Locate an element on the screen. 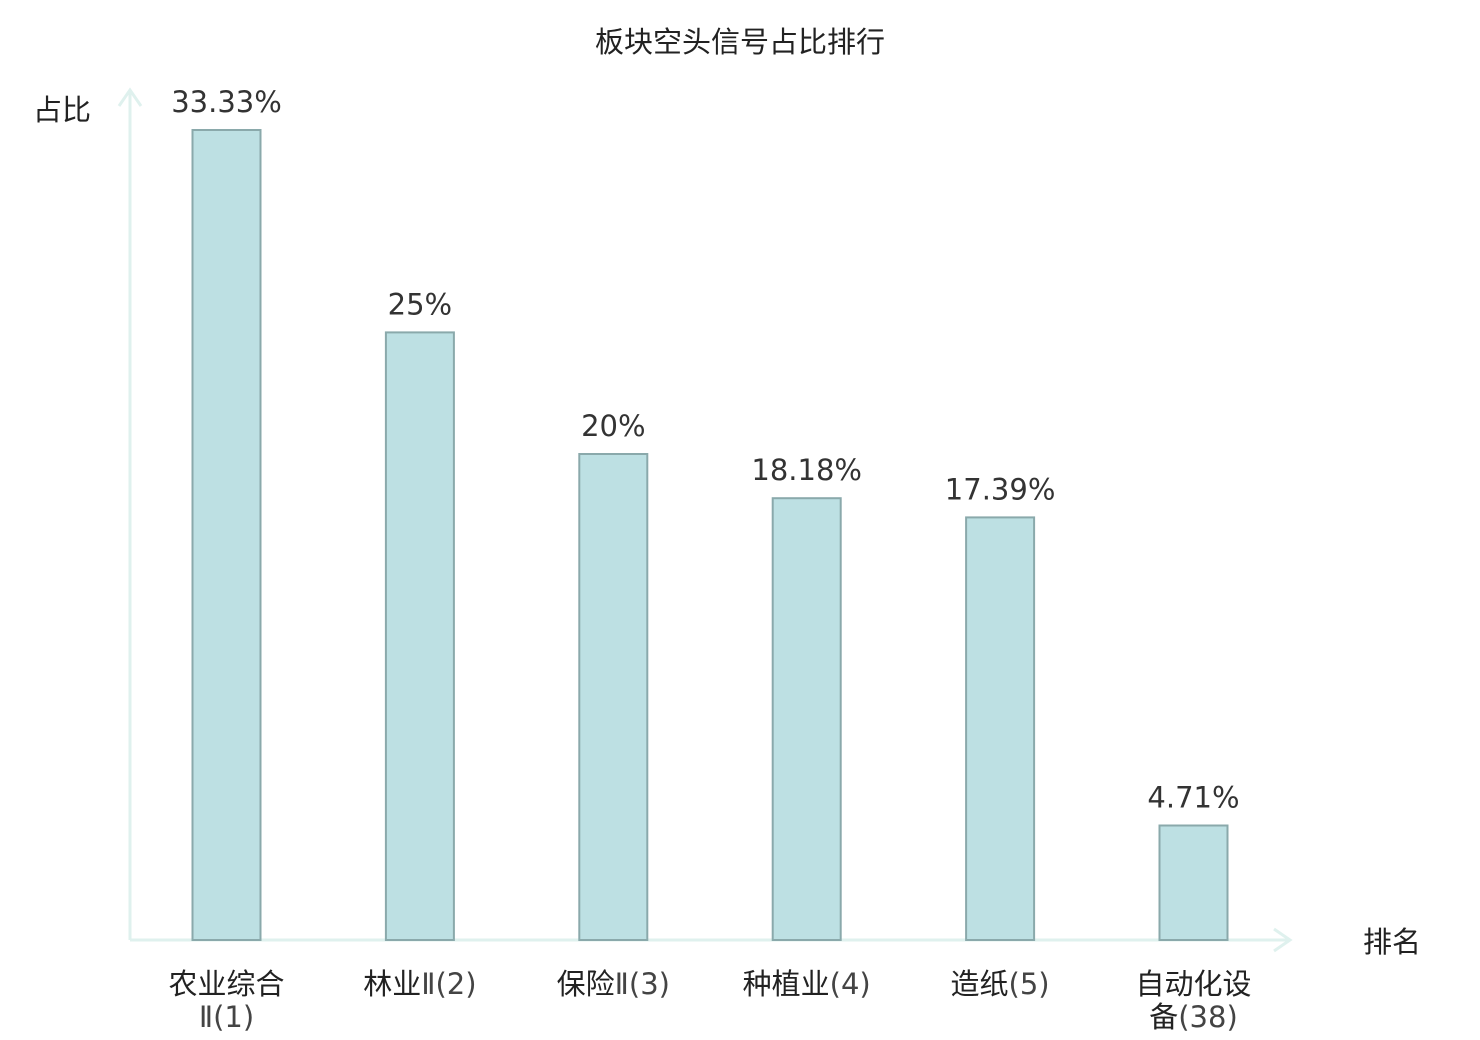 The height and width of the screenshot is (1040, 1480). category-rank: Ⅱ(1) is located at coordinates (226, 1017).